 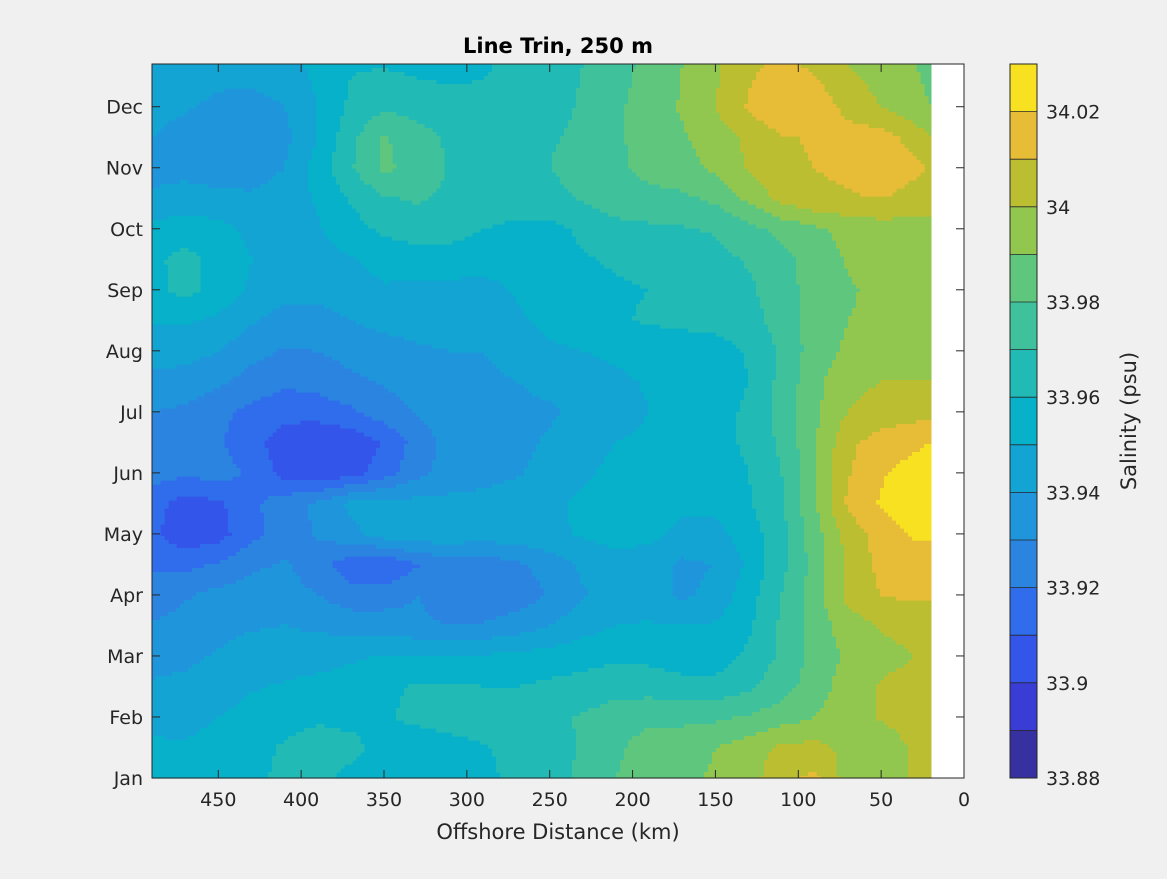 What do you see at coordinates (557, 832) in the screenshot?
I see `x-axis-title: Offshore Distance (km)` at bounding box center [557, 832].